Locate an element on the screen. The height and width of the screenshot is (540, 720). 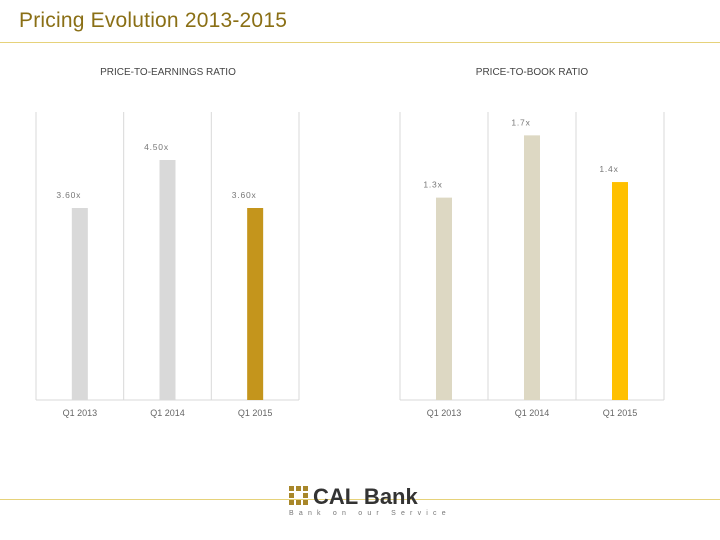
cal-bank-logo-tagline: Bank on our Service is located at coordinates (370, 513).